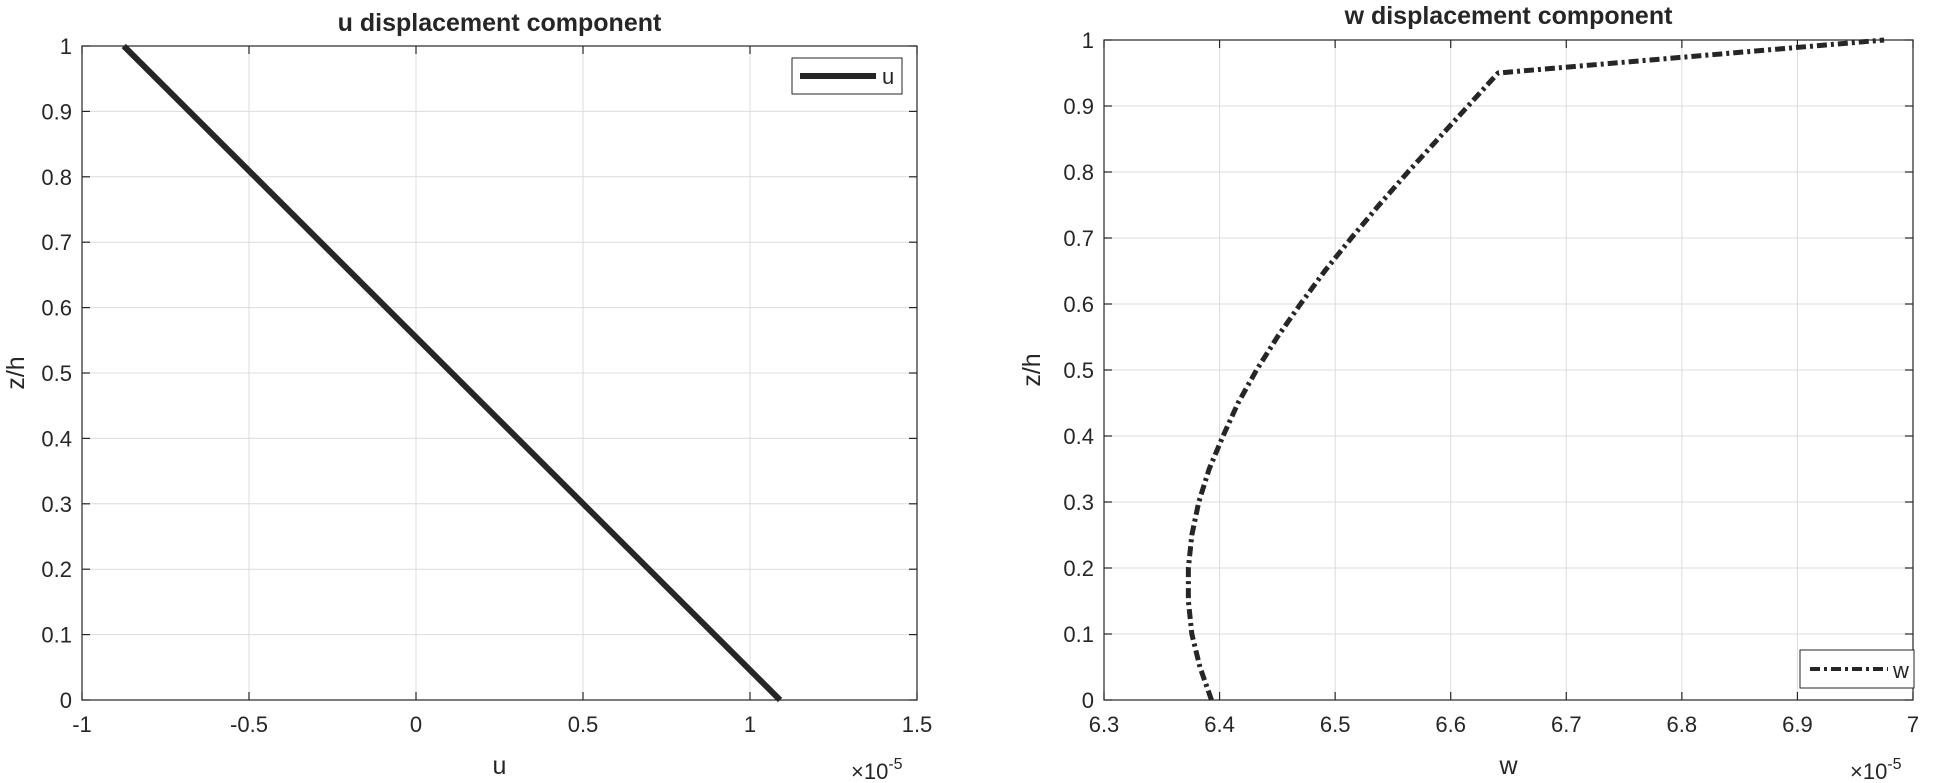  I want to click on w-y-tick-label: 0.2, so click(1078, 568).